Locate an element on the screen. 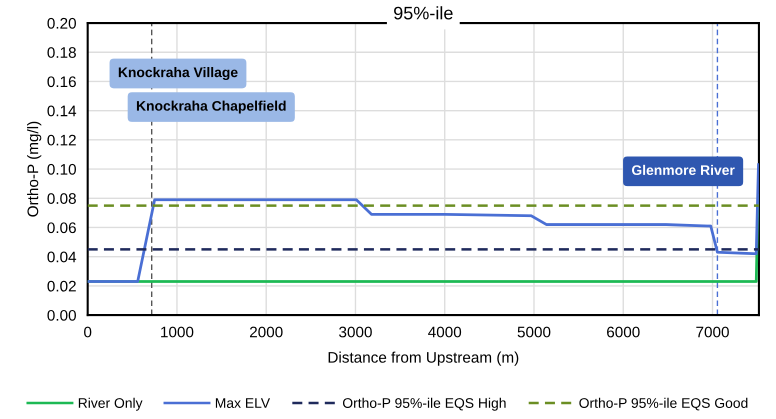  y-axis-title: Ortho-P (mg/l) is located at coordinates (34, 169).